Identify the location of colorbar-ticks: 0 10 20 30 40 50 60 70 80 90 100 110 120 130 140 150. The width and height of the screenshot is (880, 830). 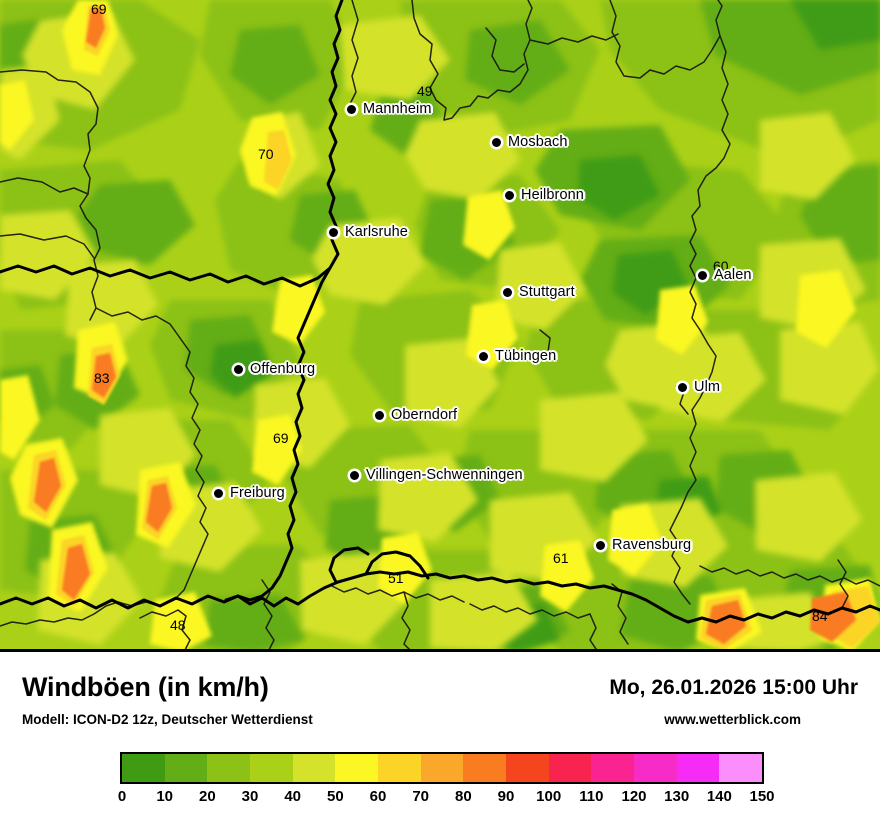
(446, 797).